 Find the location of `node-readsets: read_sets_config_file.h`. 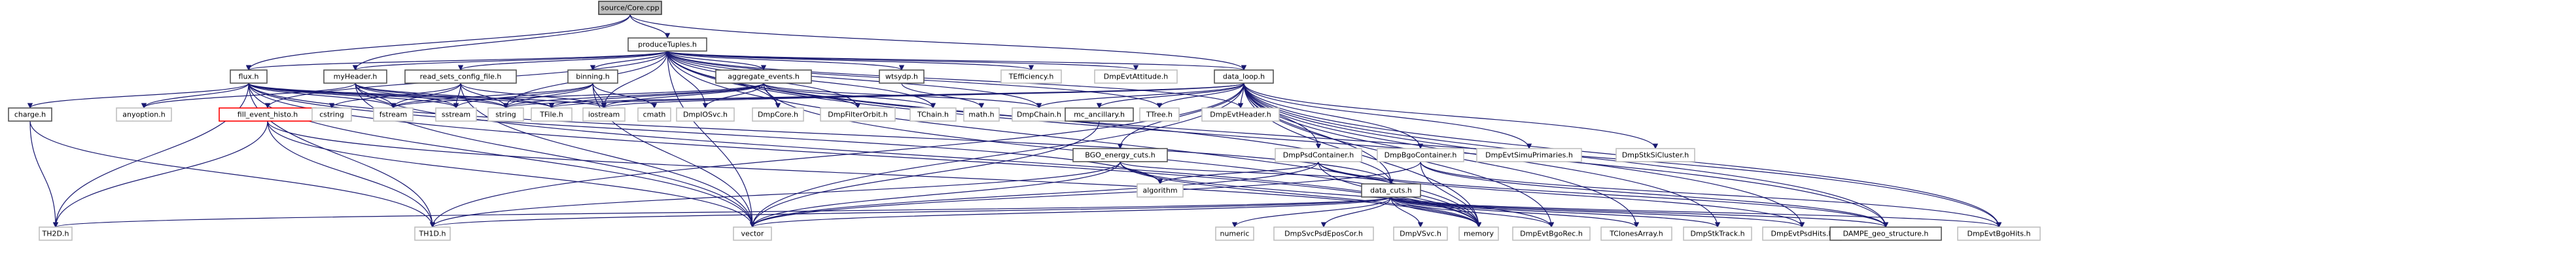

node-readsets: read_sets_config_file.h is located at coordinates (460, 76).